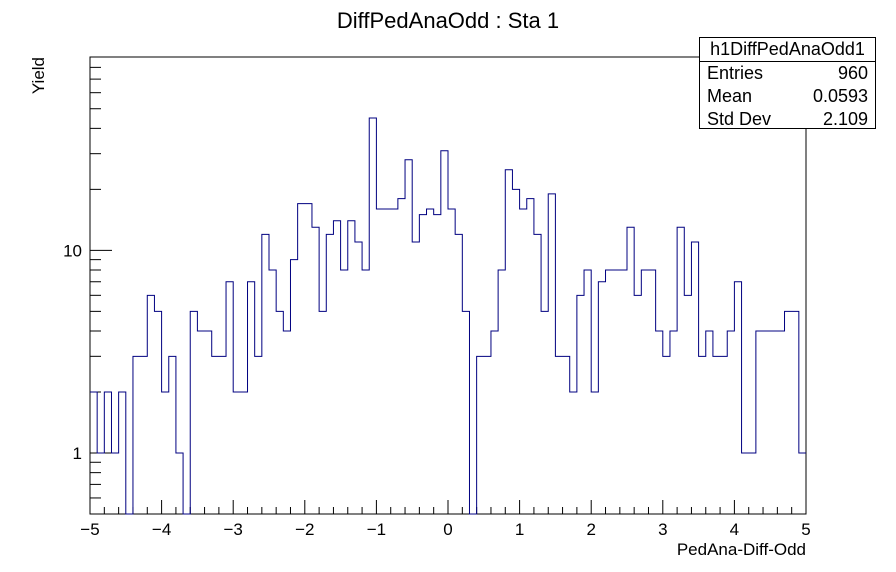  I want to click on stats-entries-label: Entries, so click(735, 73).